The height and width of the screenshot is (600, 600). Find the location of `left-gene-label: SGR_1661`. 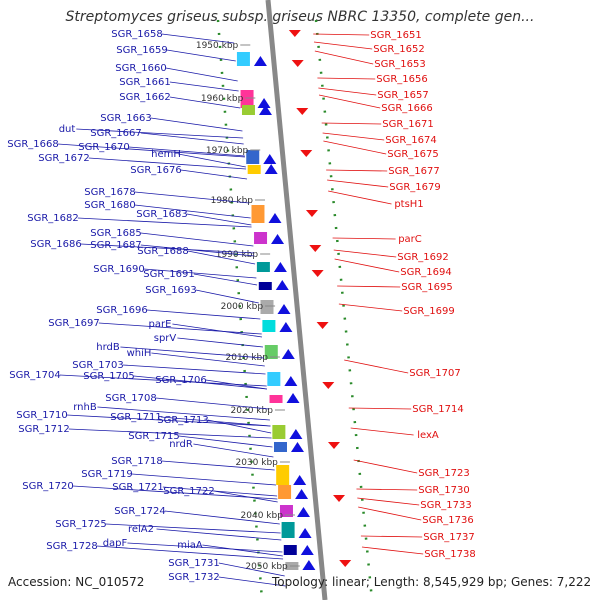

left-gene-label: SGR_1661 is located at coordinates (145, 82).